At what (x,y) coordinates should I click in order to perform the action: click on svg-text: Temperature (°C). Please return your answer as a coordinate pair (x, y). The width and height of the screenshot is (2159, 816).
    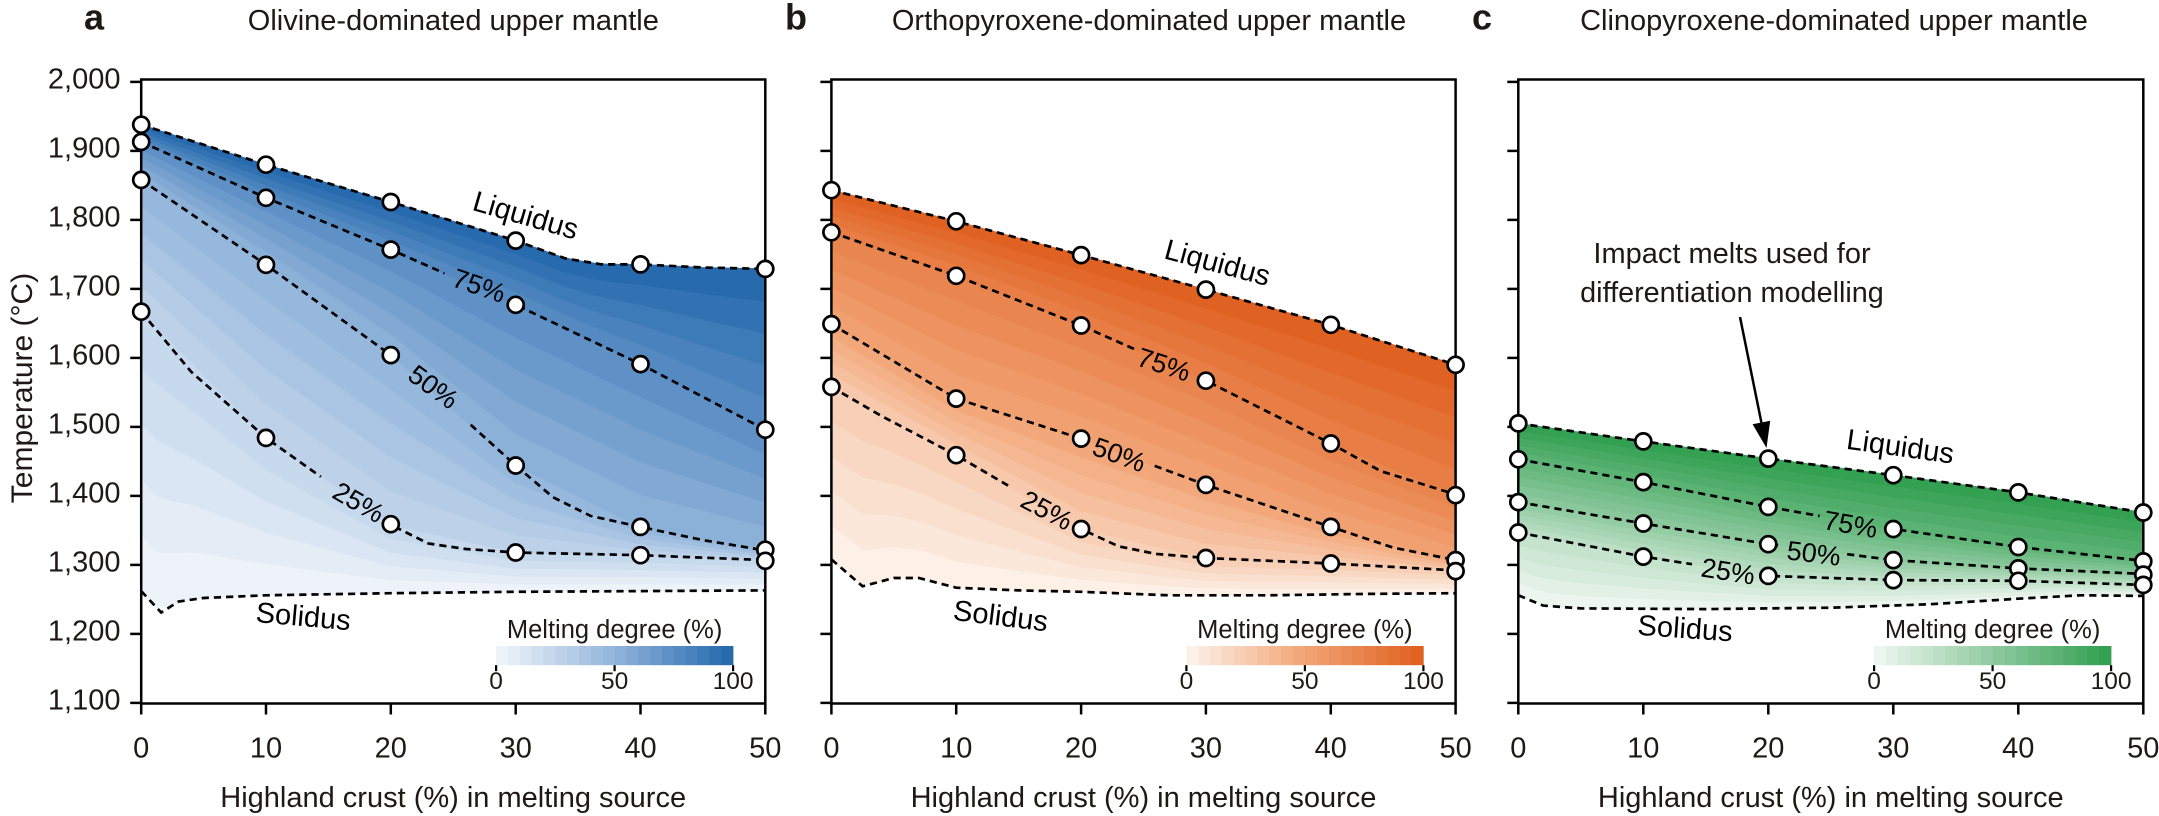
    Looking at the image, I should click on (22, 388).